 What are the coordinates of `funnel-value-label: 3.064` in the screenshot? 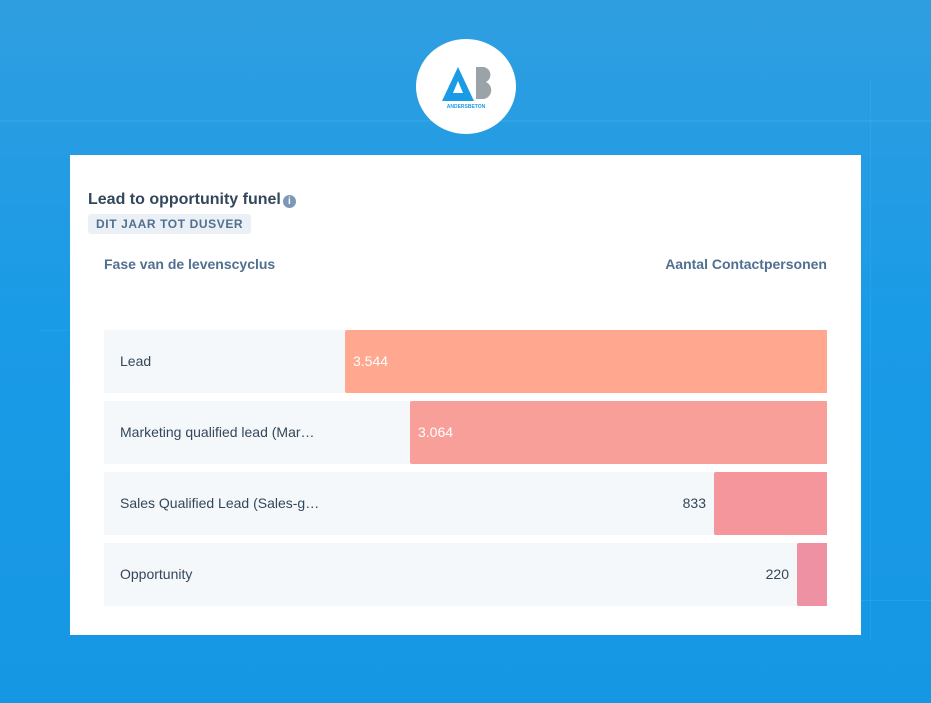 It's located at (436, 432).